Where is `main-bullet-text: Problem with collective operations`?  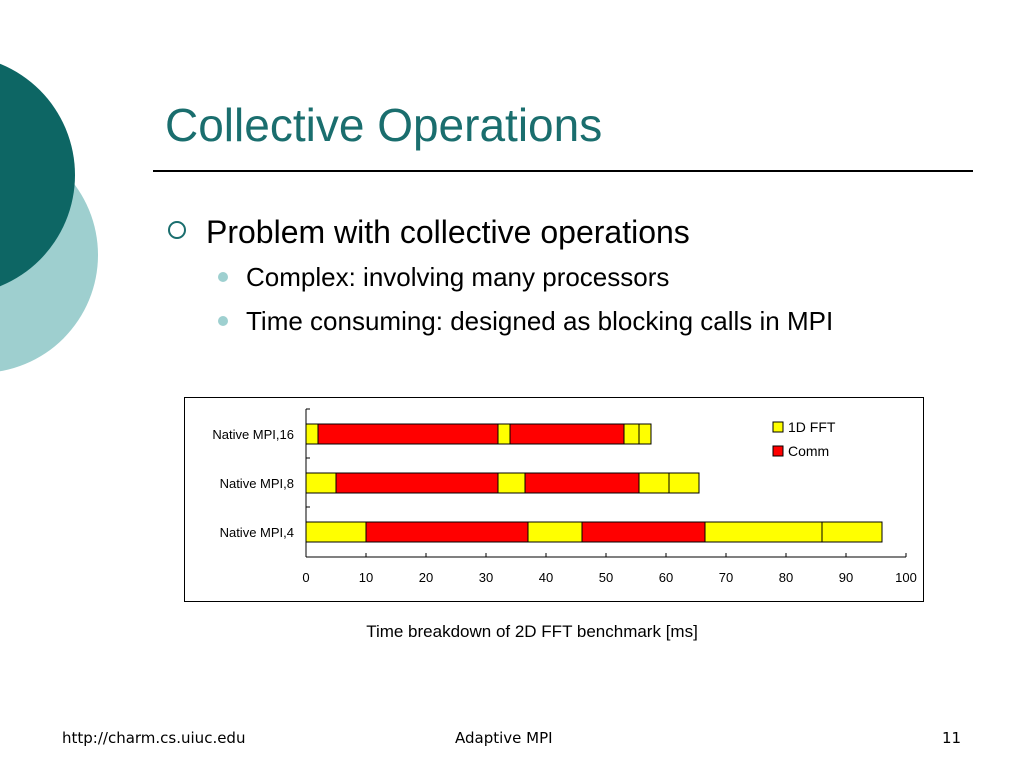
main-bullet-text: Problem with collective operations is located at coordinates (448, 232).